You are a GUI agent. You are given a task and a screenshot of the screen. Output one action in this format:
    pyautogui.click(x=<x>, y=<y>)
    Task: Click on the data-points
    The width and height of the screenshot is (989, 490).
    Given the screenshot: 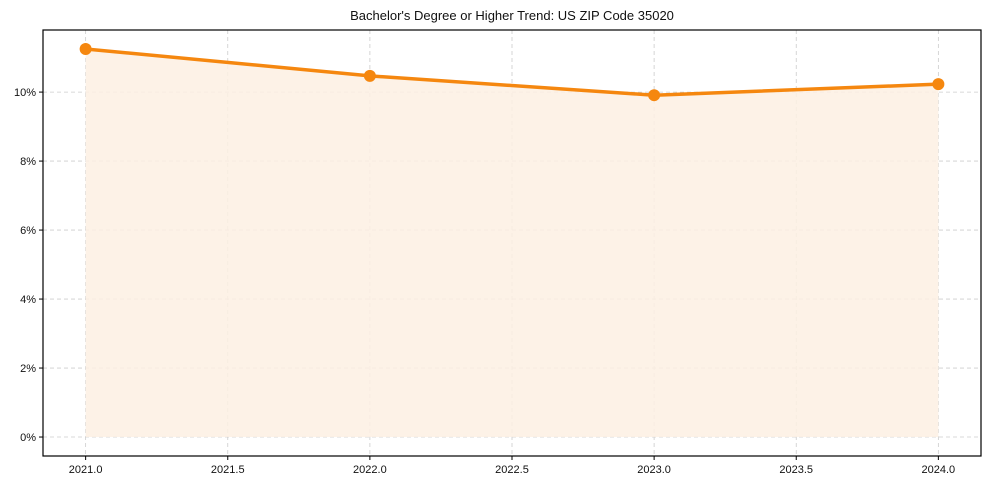 What is the action you would take?
    pyautogui.click(x=512, y=72)
    